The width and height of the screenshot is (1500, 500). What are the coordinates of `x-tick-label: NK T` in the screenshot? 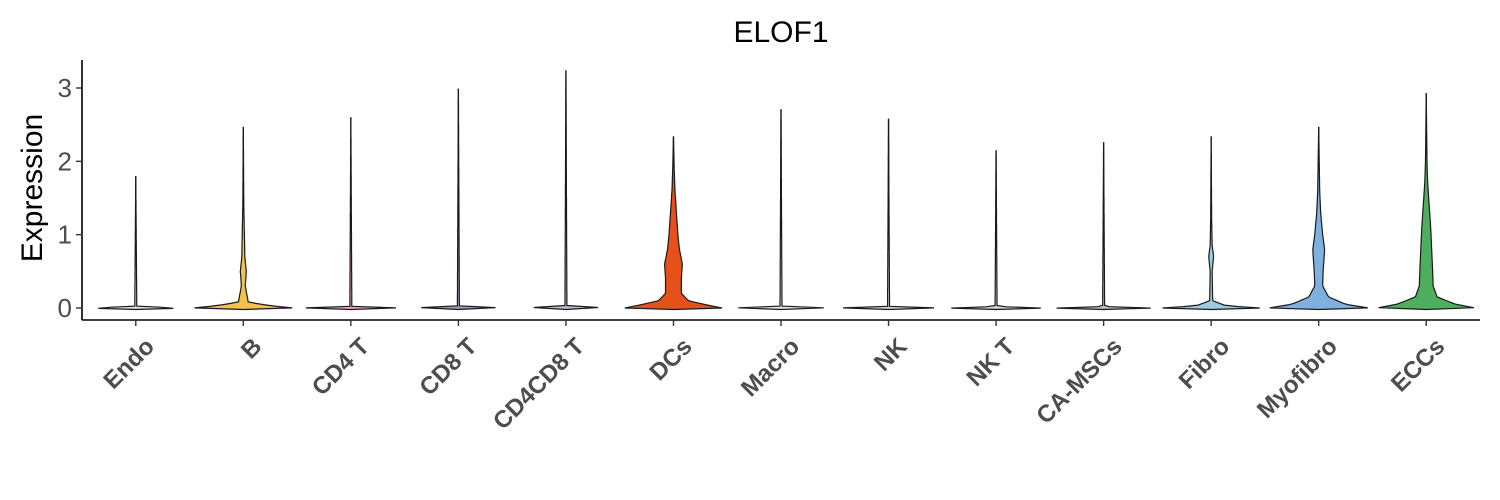 It's located at (991, 362).